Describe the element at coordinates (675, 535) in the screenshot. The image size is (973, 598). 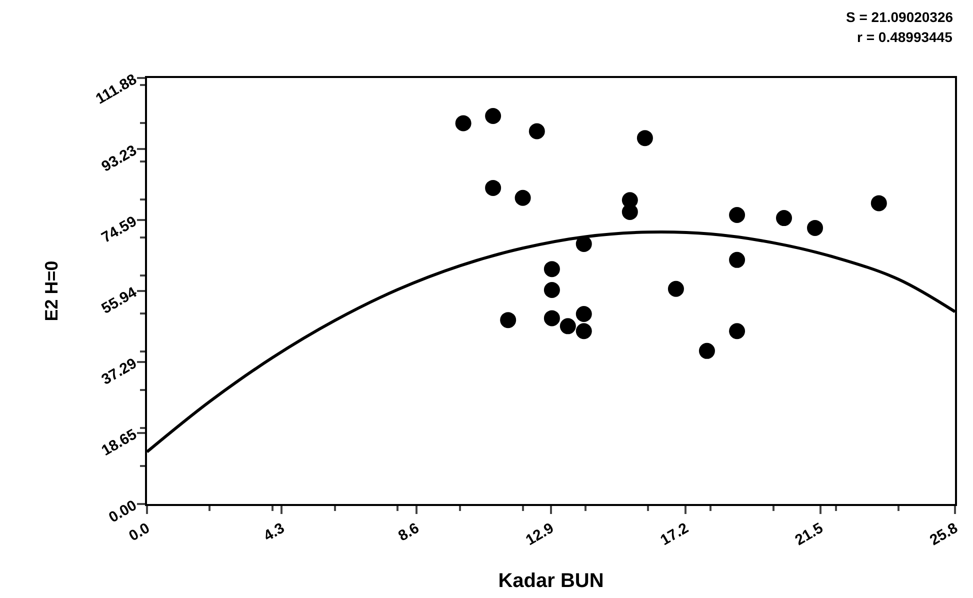
I see `x-tick-label: 17.2` at that location.